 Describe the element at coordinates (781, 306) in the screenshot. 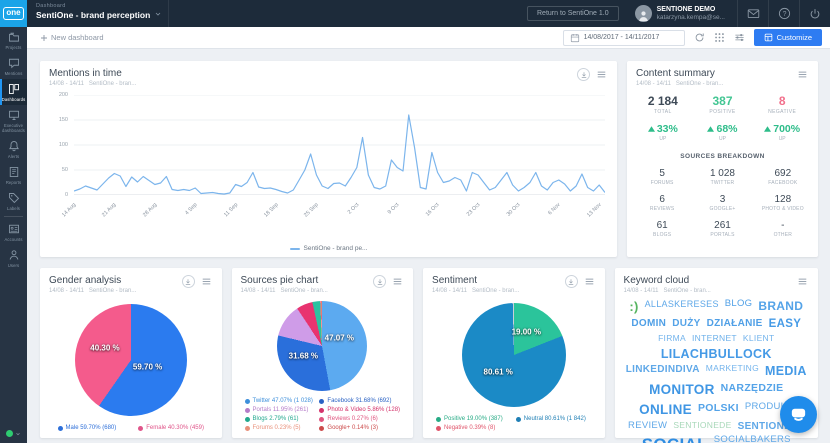

I see `keyword: BRAND` at that location.